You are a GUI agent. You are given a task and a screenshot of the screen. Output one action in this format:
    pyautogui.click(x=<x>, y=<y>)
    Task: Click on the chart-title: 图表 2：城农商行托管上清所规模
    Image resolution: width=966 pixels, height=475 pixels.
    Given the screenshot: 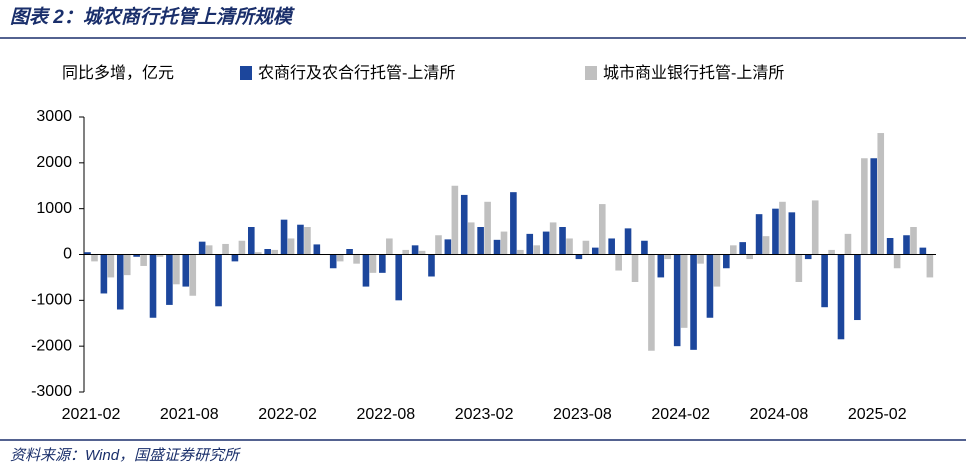 What is the action you would take?
    pyautogui.click(x=153, y=17)
    